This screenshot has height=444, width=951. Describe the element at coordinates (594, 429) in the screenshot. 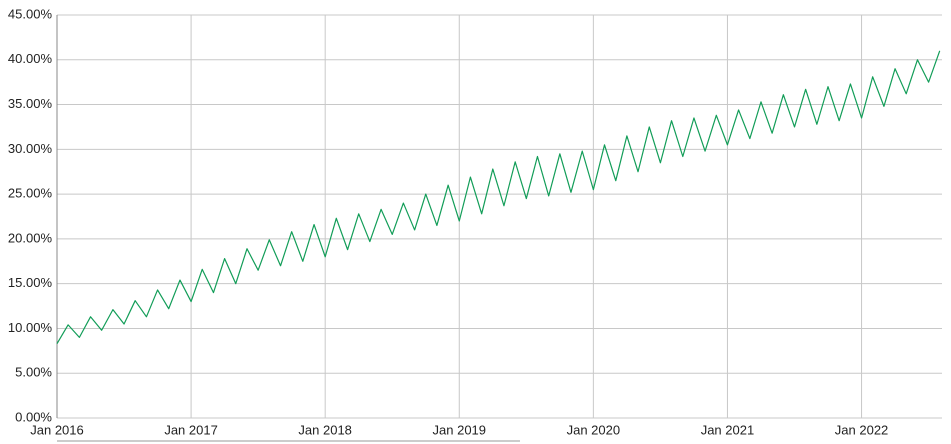

I see `x-tick-label: Jan 2020` at that location.